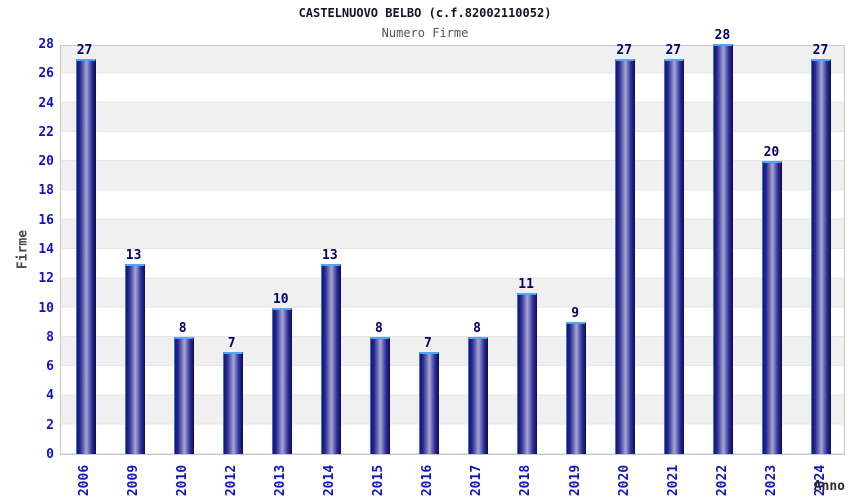 Image resolution: width=850 pixels, height=500 pixels. What do you see at coordinates (46, 220) in the screenshot?
I see `y-tick-label: 16` at bounding box center [46, 220].